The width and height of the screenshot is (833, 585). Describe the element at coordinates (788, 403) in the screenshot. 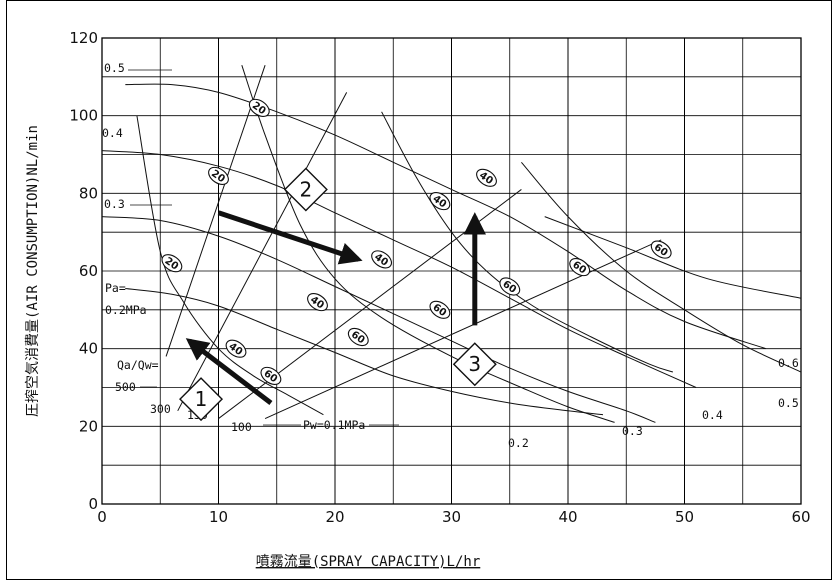

I see `air-pressure-curve-label-repeat: 0.5` at that location.